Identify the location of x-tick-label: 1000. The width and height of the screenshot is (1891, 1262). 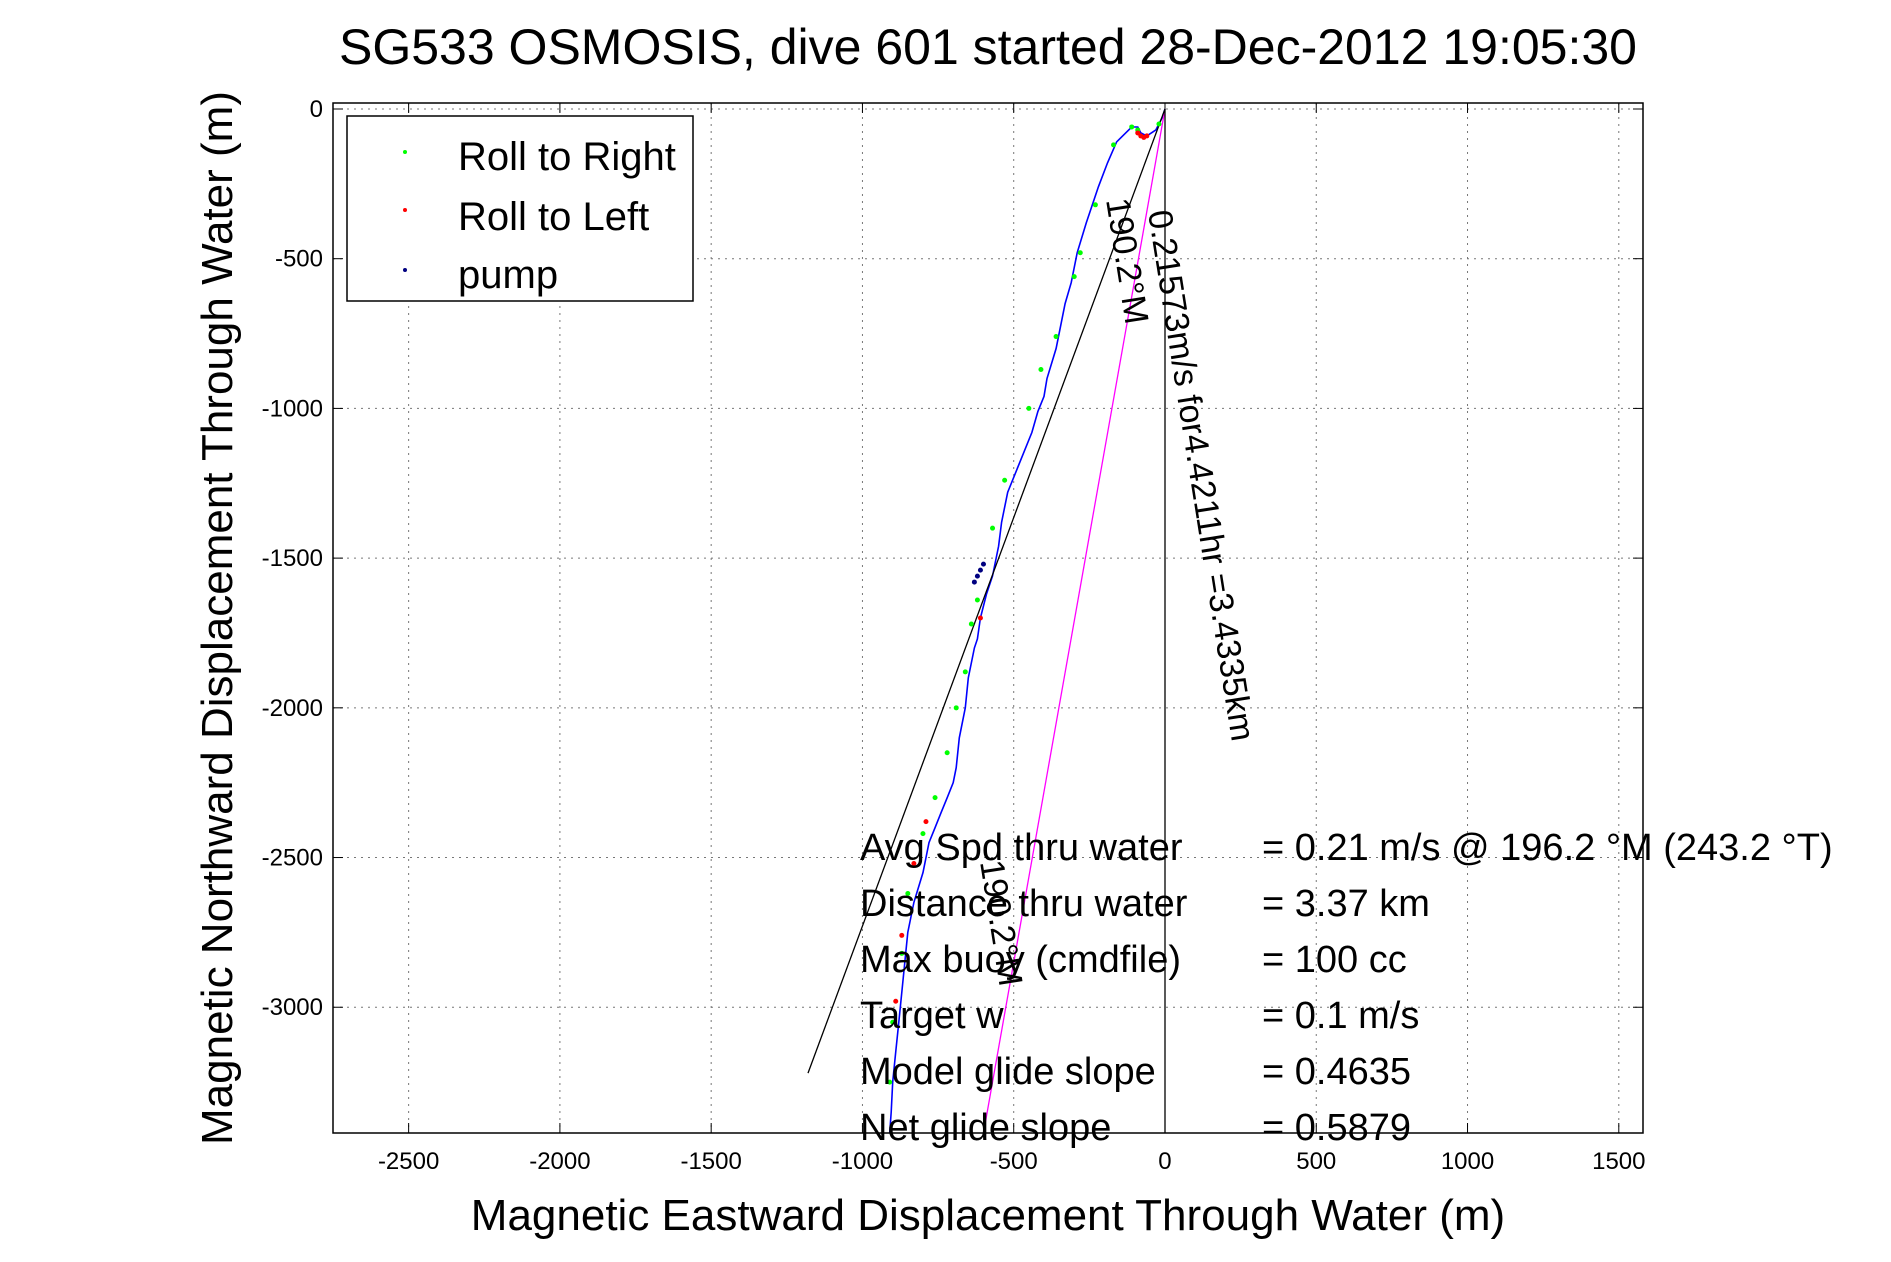
(1467, 1161).